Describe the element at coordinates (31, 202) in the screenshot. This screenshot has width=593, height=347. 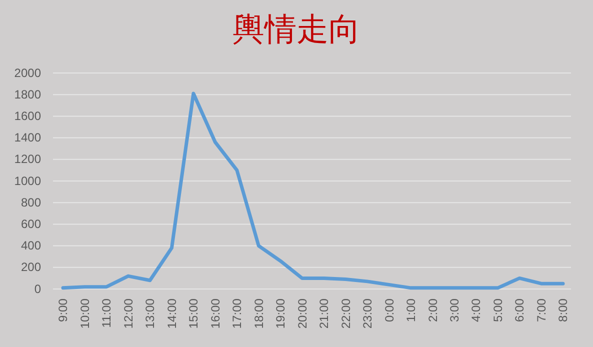
I see `y-tick-label: 800` at that location.